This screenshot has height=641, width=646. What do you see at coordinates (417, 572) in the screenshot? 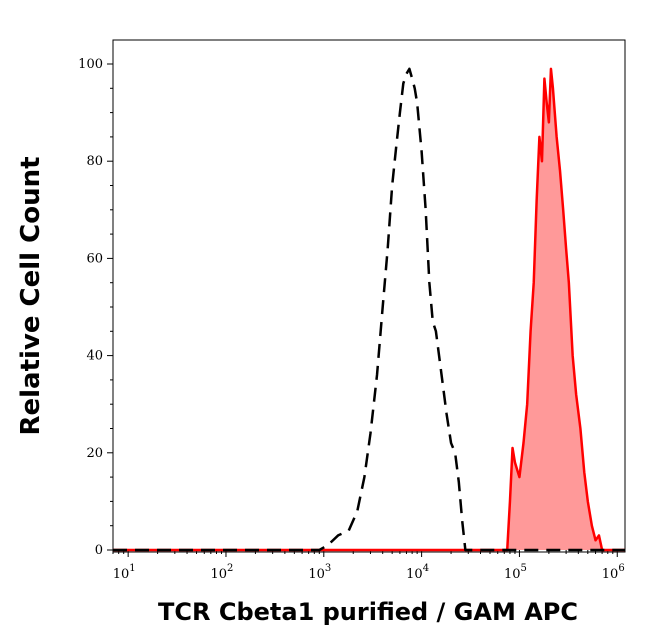
I see `x-tick-label: 10⁴` at bounding box center [417, 572].